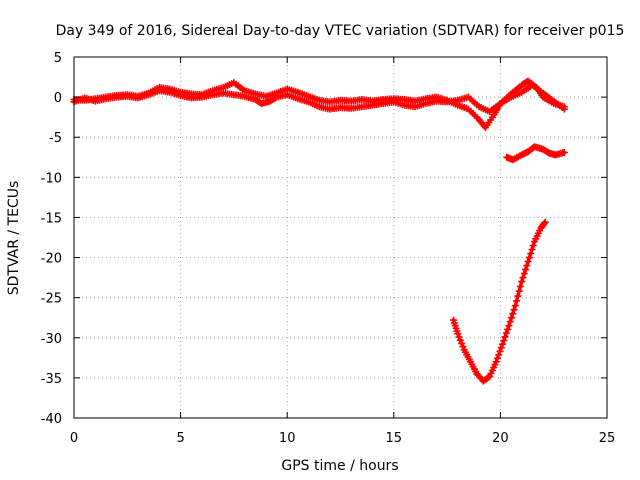  Describe the element at coordinates (51, 259) in the screenshot. I see `y-tick-label: -20` at that location.